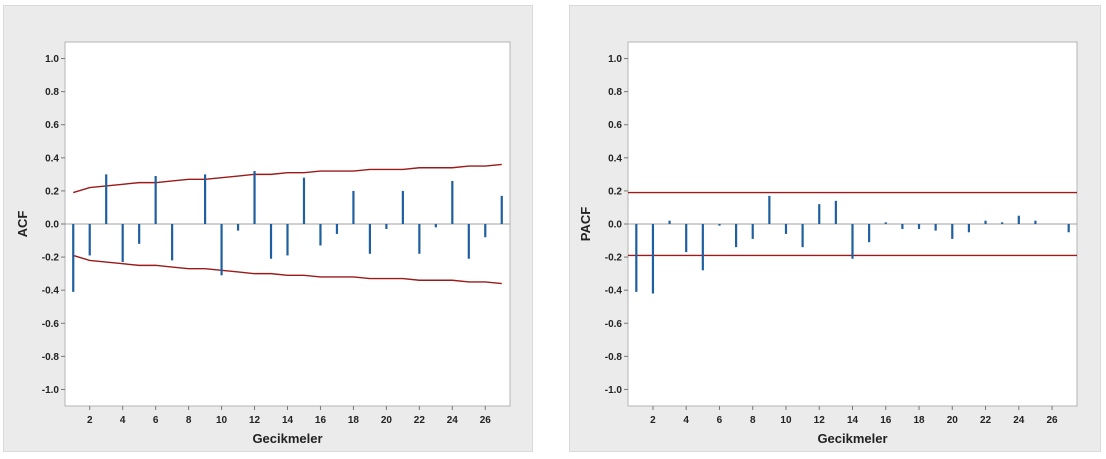 The image size is (1106, 459). I want to click on acf-upper-limit-line, so click(287, 178).